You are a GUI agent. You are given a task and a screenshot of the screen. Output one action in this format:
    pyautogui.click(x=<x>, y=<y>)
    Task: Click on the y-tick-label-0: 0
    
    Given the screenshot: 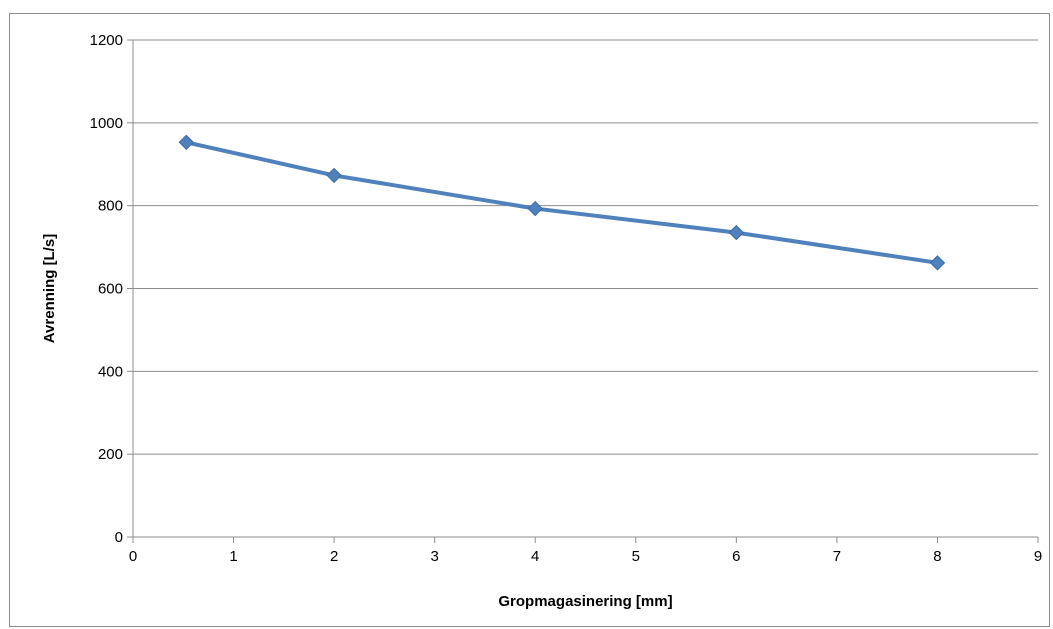 What is the action you would take?
    pyautogui.click(x=119, y=537)
    